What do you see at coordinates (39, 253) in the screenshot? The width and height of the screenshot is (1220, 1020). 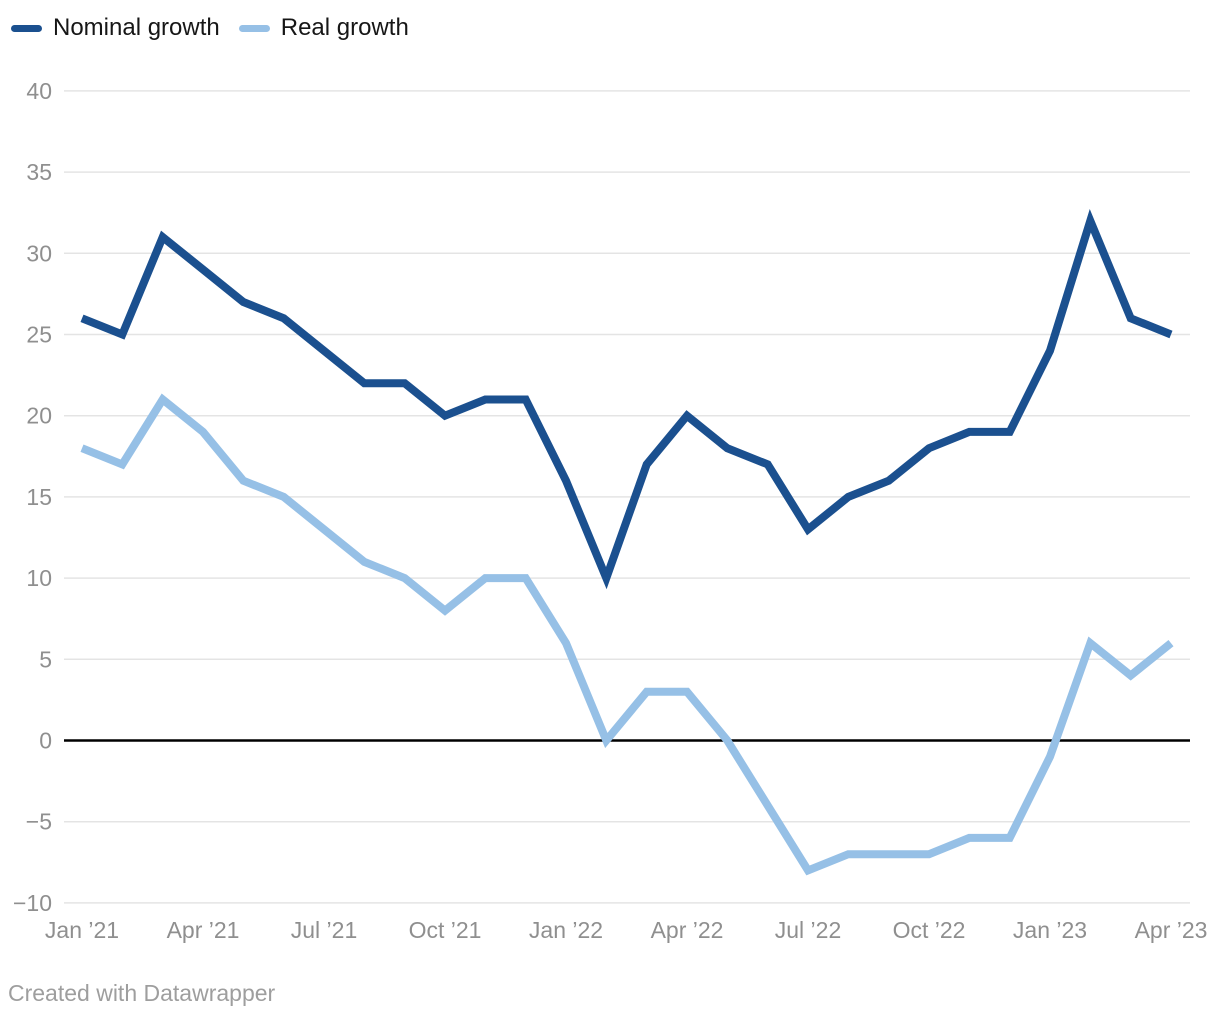 I see `y-tick-label: 30` at bounding box center [39, 253].